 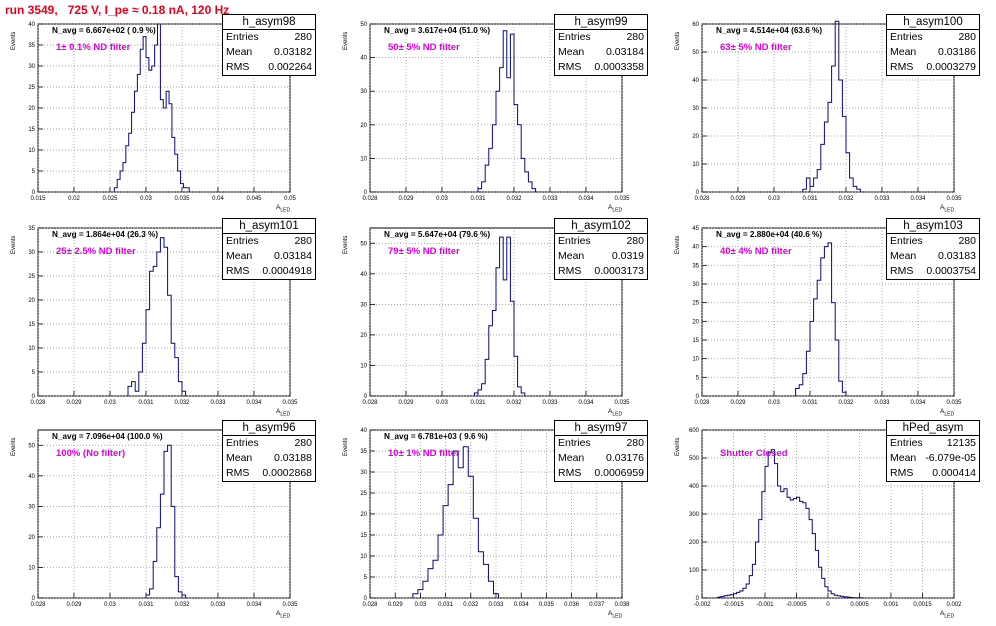 What do you see at coordinates (363, 366) in the screenshot?
I see `y-tick-label: 10` at bounding box center [363, 366].